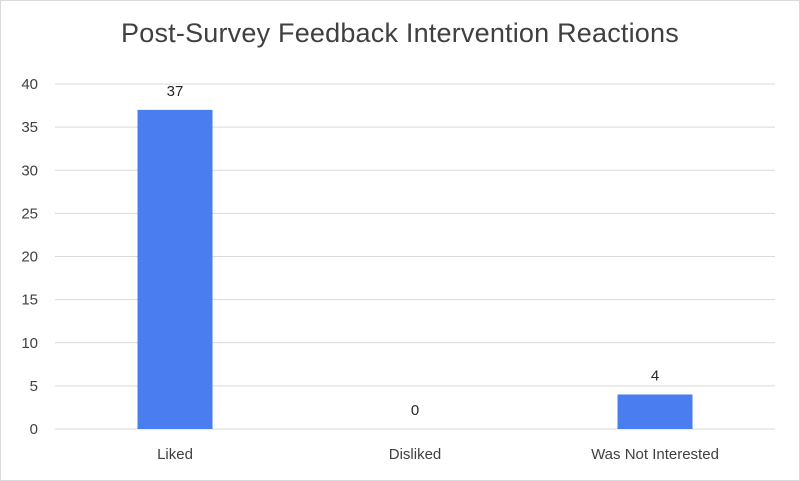  What do you see at coordinates (175, 91) in the screenshot?
I see `data-label: 37` at bounding box center [175, 91].